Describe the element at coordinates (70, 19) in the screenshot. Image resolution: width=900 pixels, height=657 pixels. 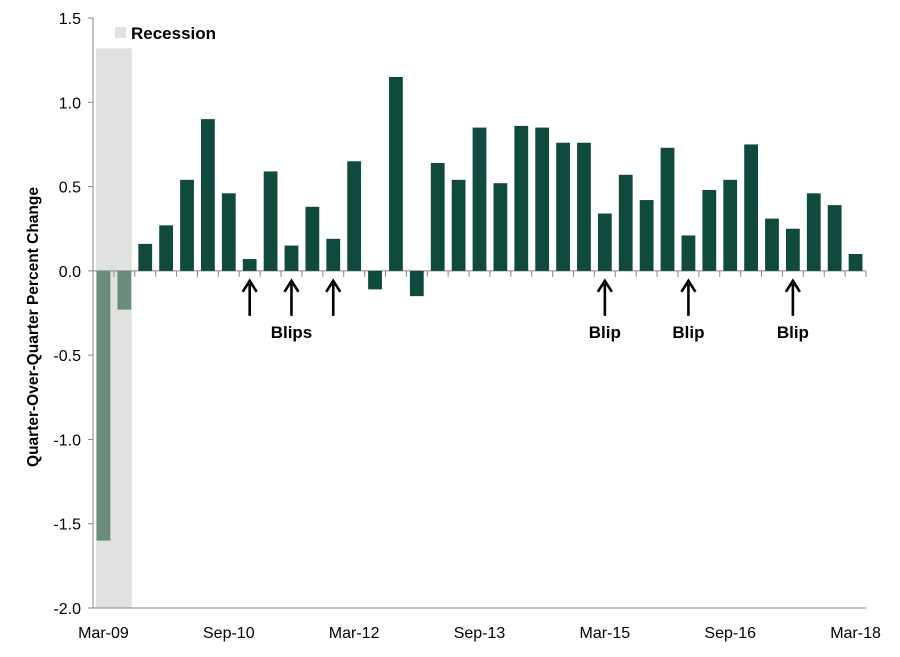
I see `y-tick-label: 1.5` at that location.